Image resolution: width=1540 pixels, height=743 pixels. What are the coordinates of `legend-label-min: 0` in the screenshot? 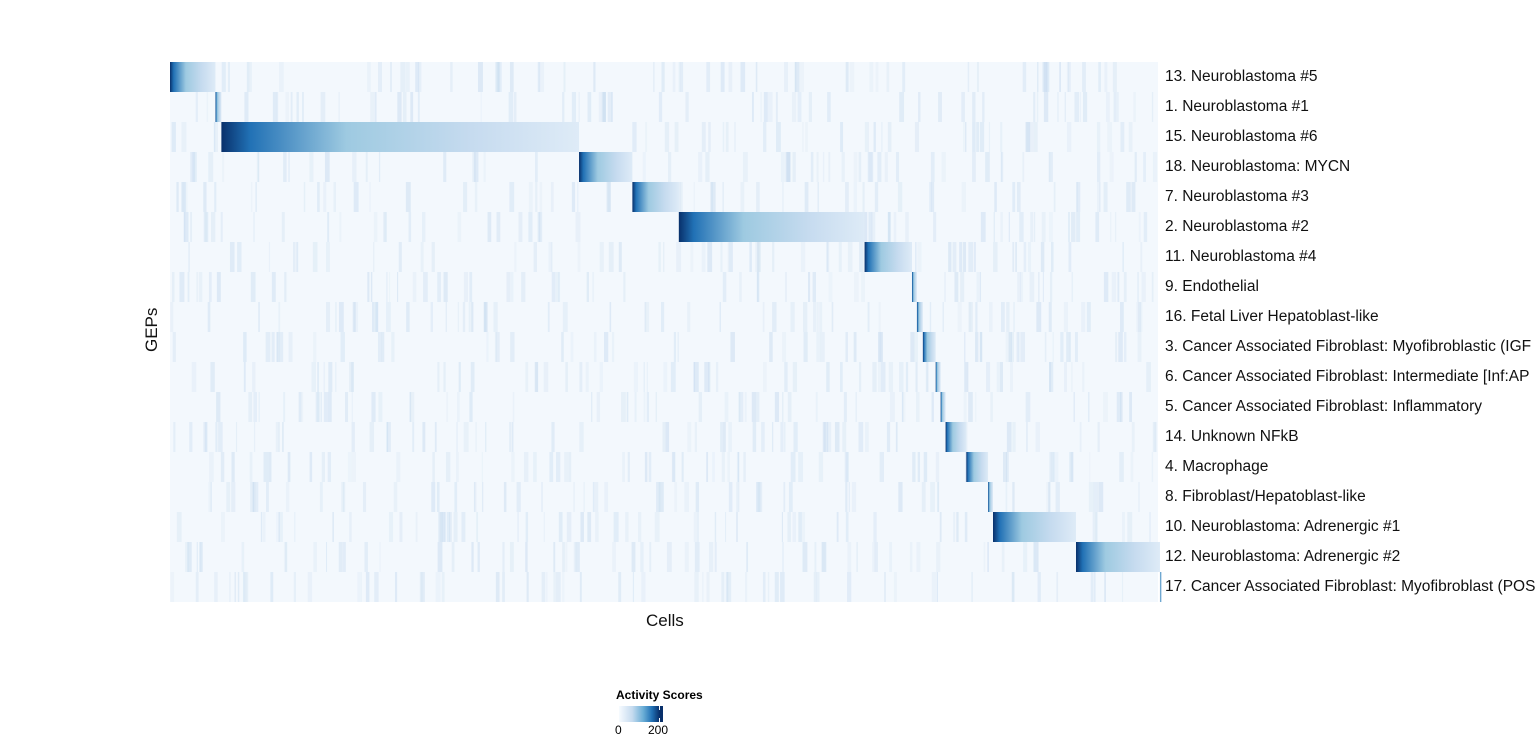 It's located at (618, 730).